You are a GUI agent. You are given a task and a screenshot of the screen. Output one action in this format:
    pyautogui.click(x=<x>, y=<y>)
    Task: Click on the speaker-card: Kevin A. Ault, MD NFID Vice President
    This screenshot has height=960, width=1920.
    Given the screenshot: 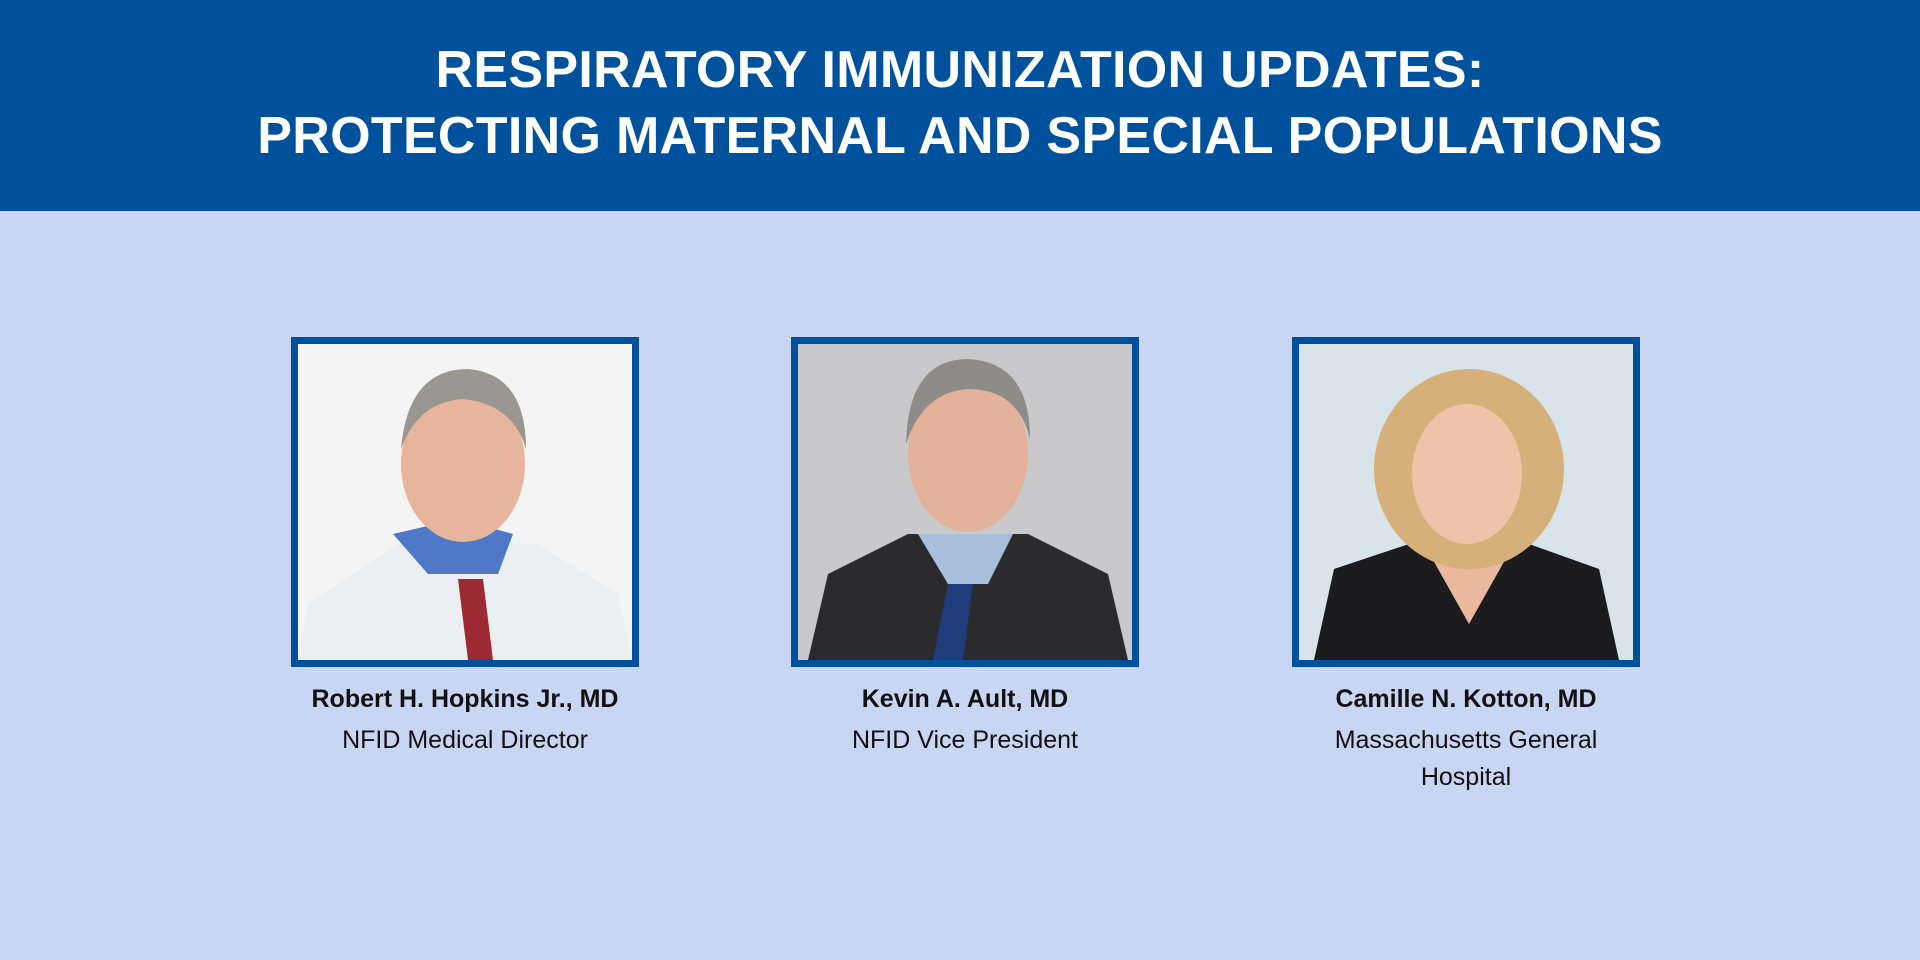 What is the action you would take?
    pyautogui.click(x=965, y=548)
    